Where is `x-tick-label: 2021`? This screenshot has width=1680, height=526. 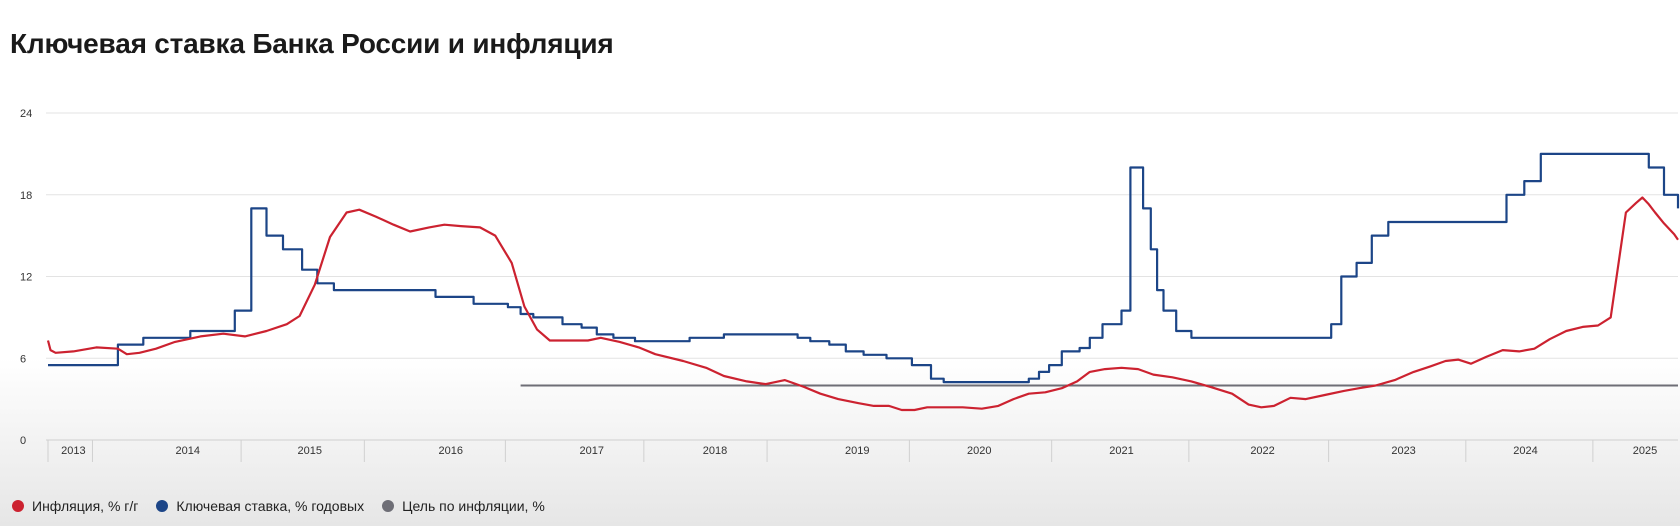
x-tick-label: 2021 is located at coordinates (1121, 451).